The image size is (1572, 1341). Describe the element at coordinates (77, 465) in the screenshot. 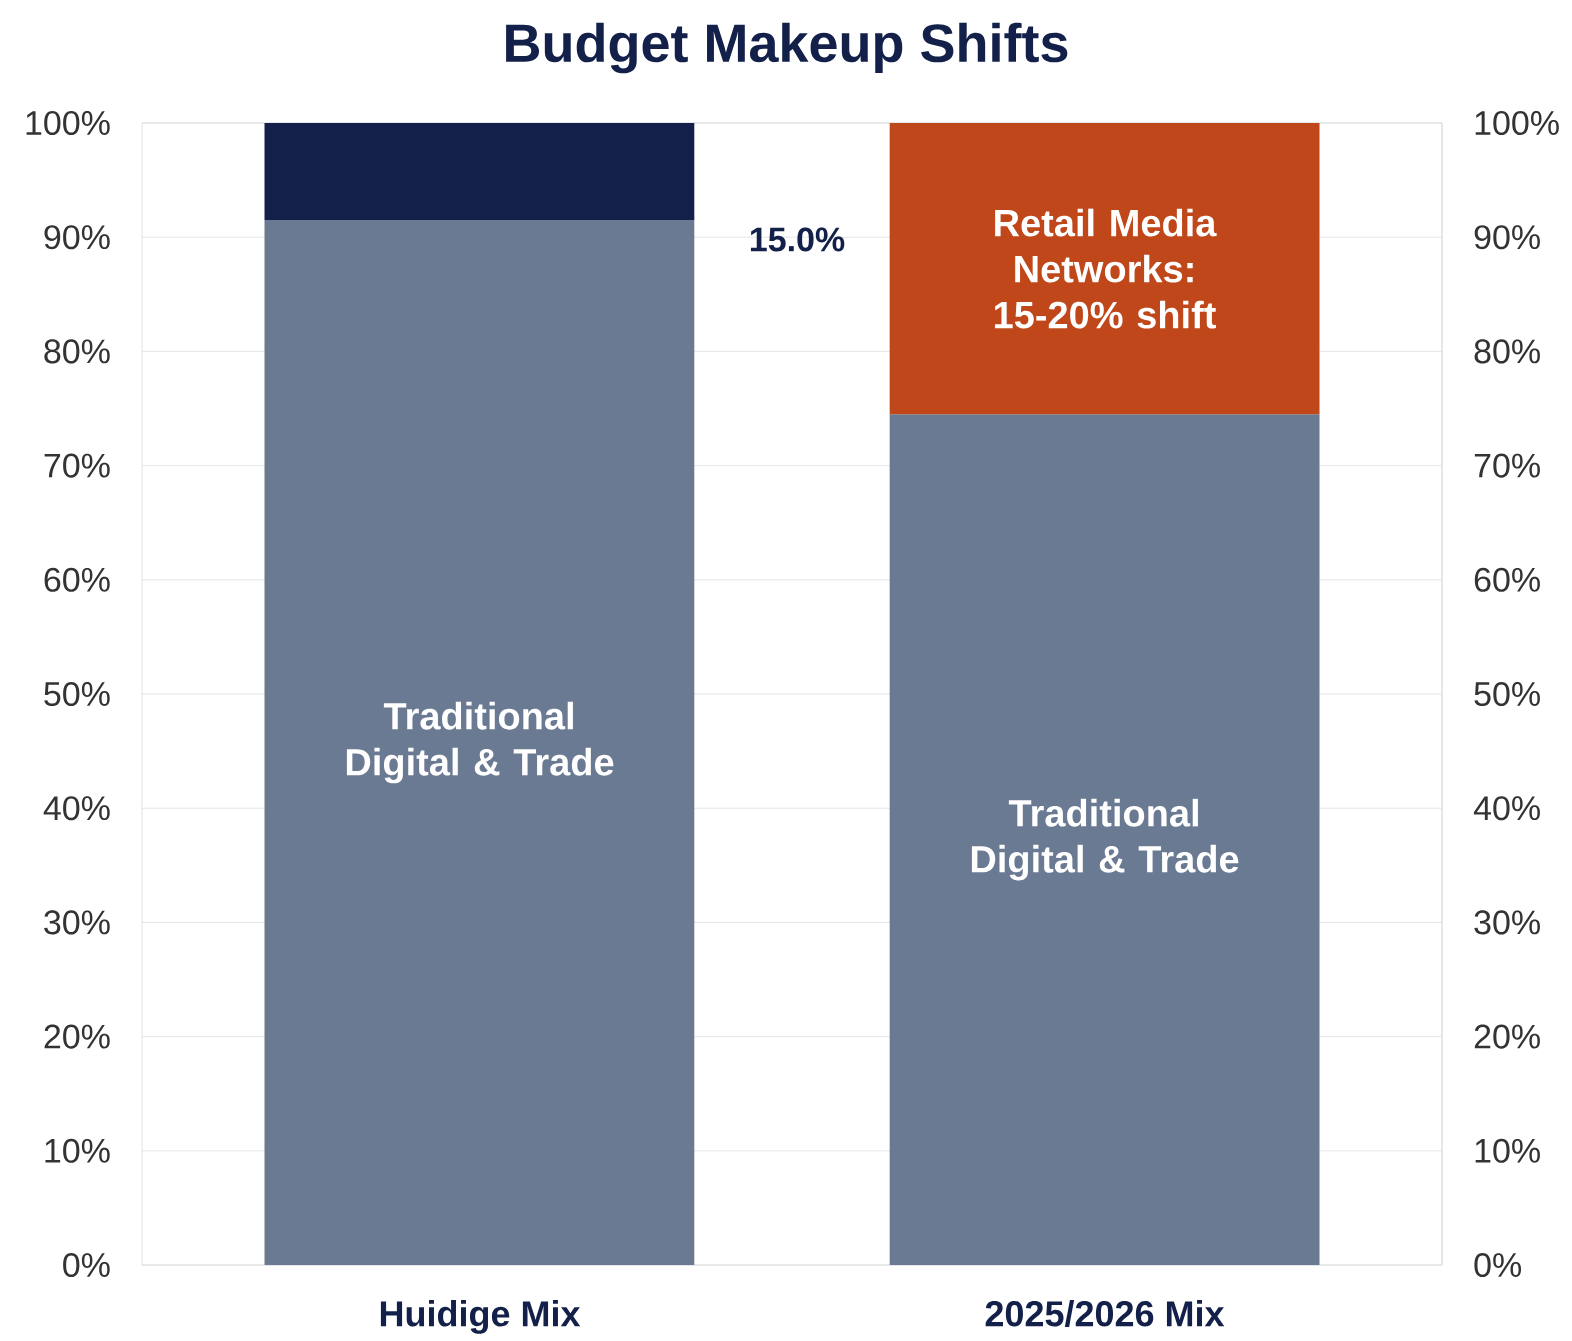

I see `y-tick-label: 70%` at that location.